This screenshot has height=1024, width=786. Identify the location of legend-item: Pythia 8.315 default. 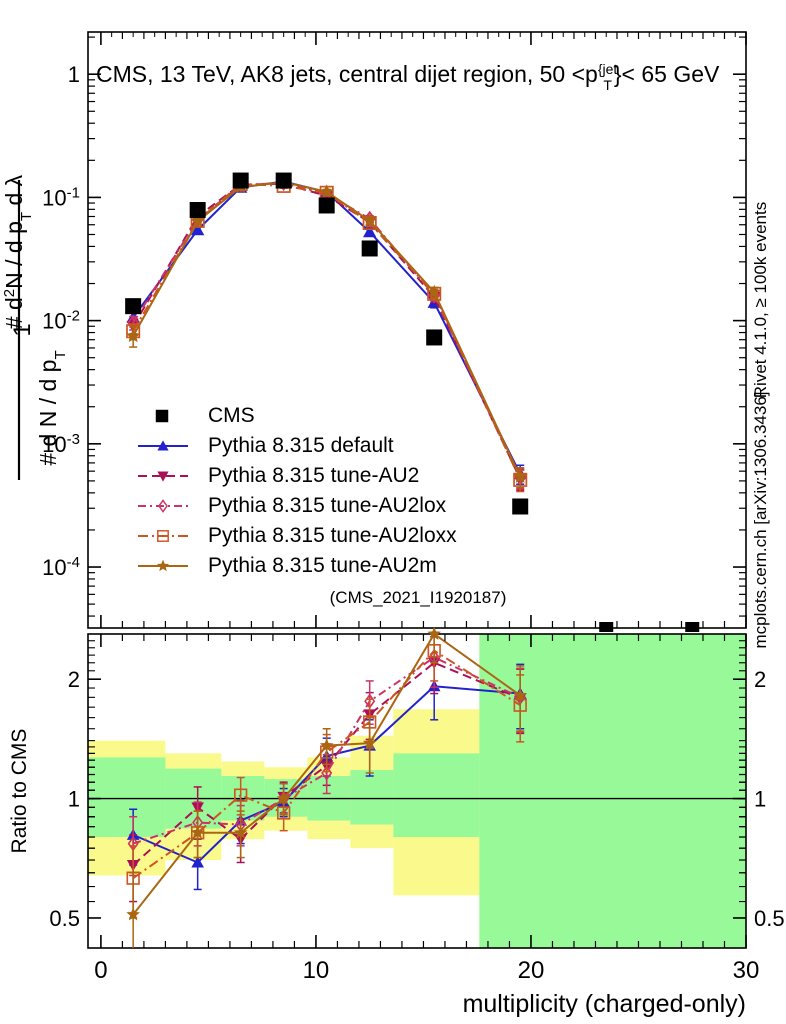
(266, 445).